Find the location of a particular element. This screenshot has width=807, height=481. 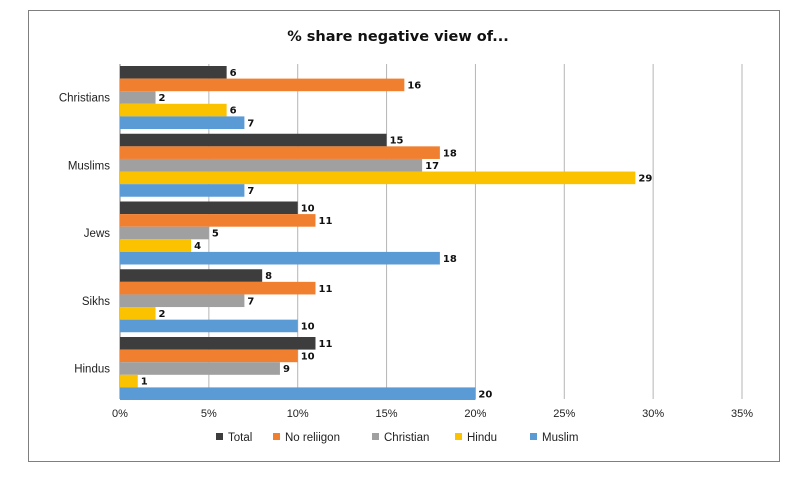

x-tick-label: 15% is located at coordinates (387, 414).